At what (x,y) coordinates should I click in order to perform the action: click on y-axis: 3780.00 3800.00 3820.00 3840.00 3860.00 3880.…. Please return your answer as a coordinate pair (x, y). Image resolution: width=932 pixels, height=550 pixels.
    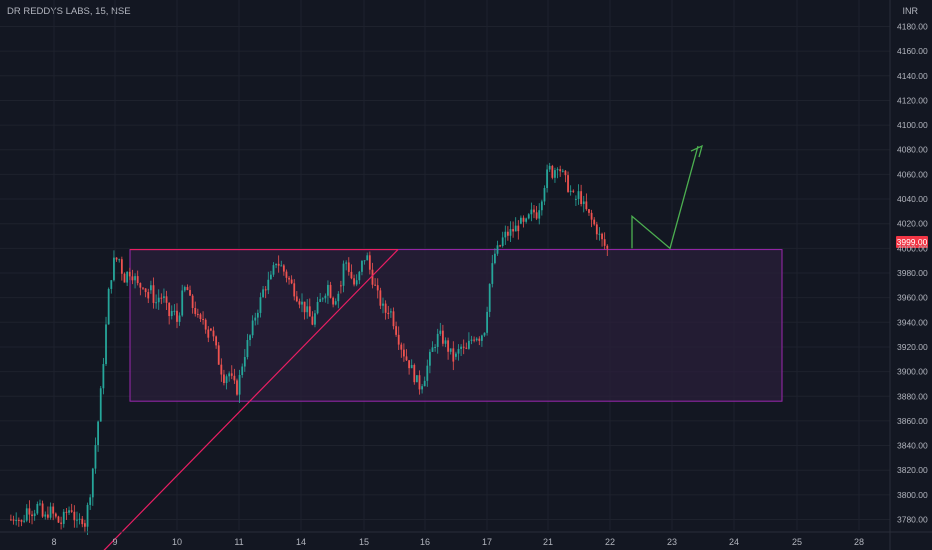
    Looking at the image, I should click on (908, 275).